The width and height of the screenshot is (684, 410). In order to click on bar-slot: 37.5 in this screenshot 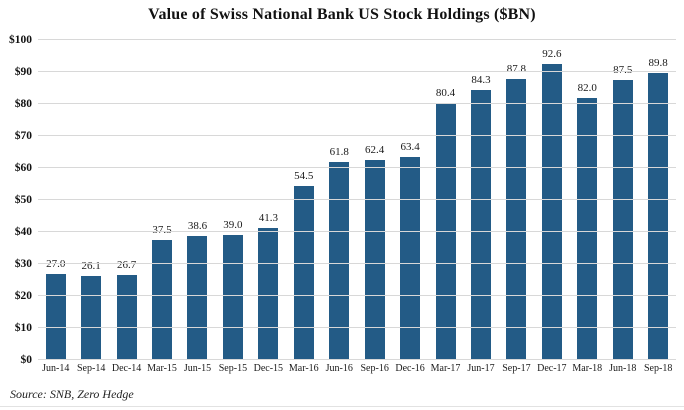, I will do `click(161, 200)`.